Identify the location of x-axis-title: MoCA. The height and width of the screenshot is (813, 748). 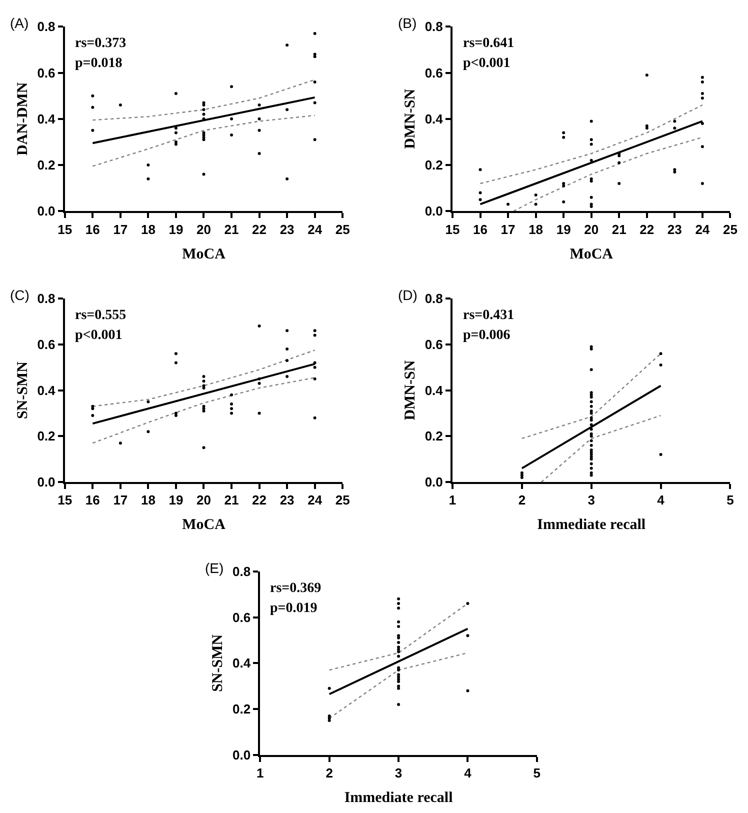
(204, 525).